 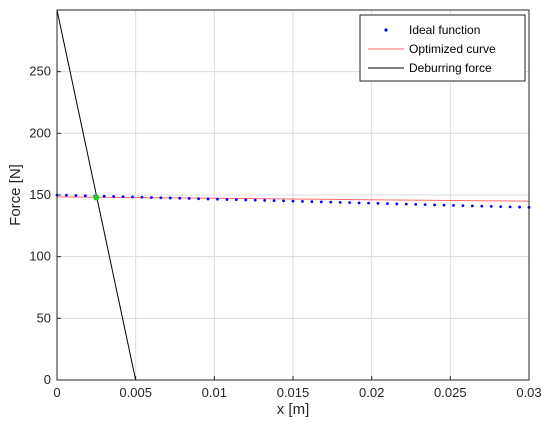 What do you see at coordinates (40, 225) in the screenshot?
I see `y-tick-labels: 0 50 100 150 200 250` at bounding box center [40, 225].